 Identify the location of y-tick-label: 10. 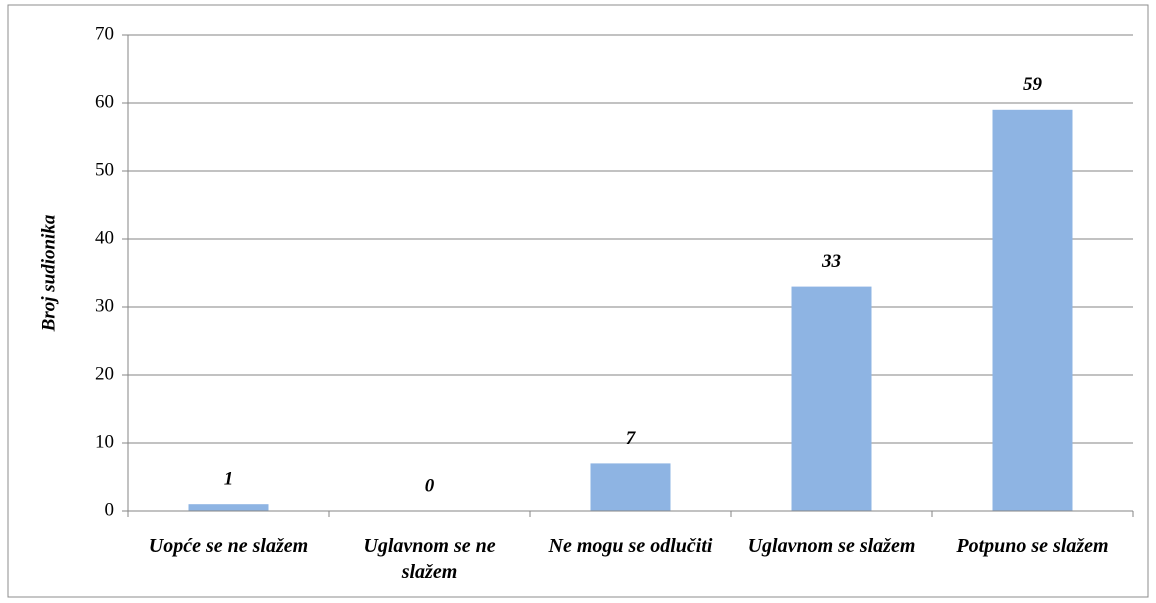
(104, 441).